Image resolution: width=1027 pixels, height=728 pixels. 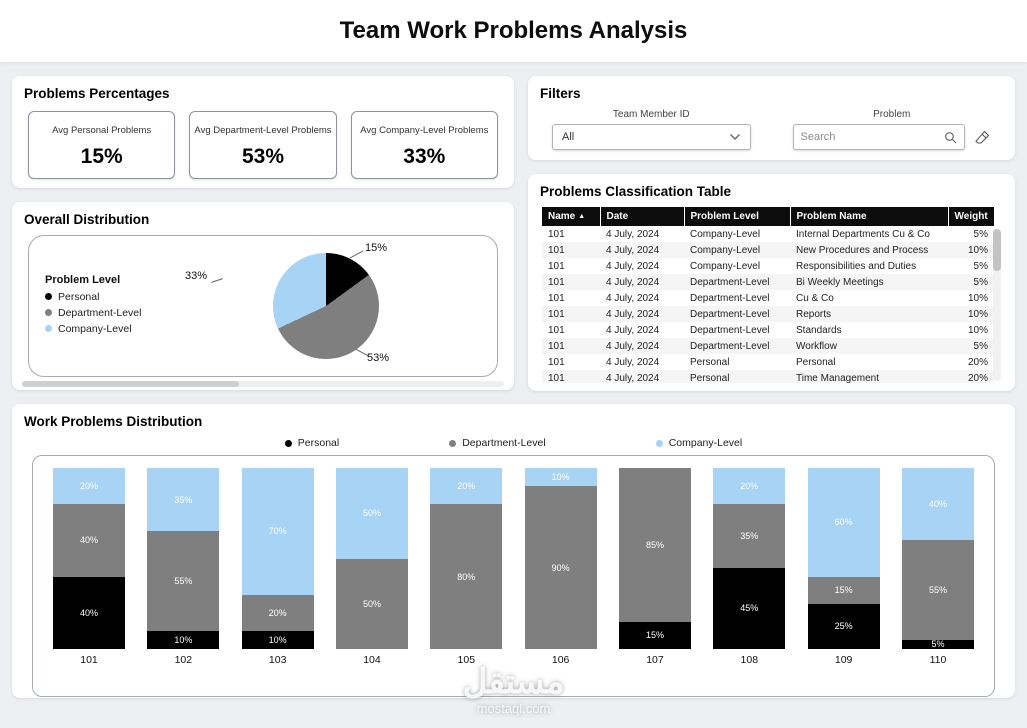 What do you see at coordinates (725, 266) in the screenshot?
I see `table-cell: Company-Level` at bounding box center [725, 266].